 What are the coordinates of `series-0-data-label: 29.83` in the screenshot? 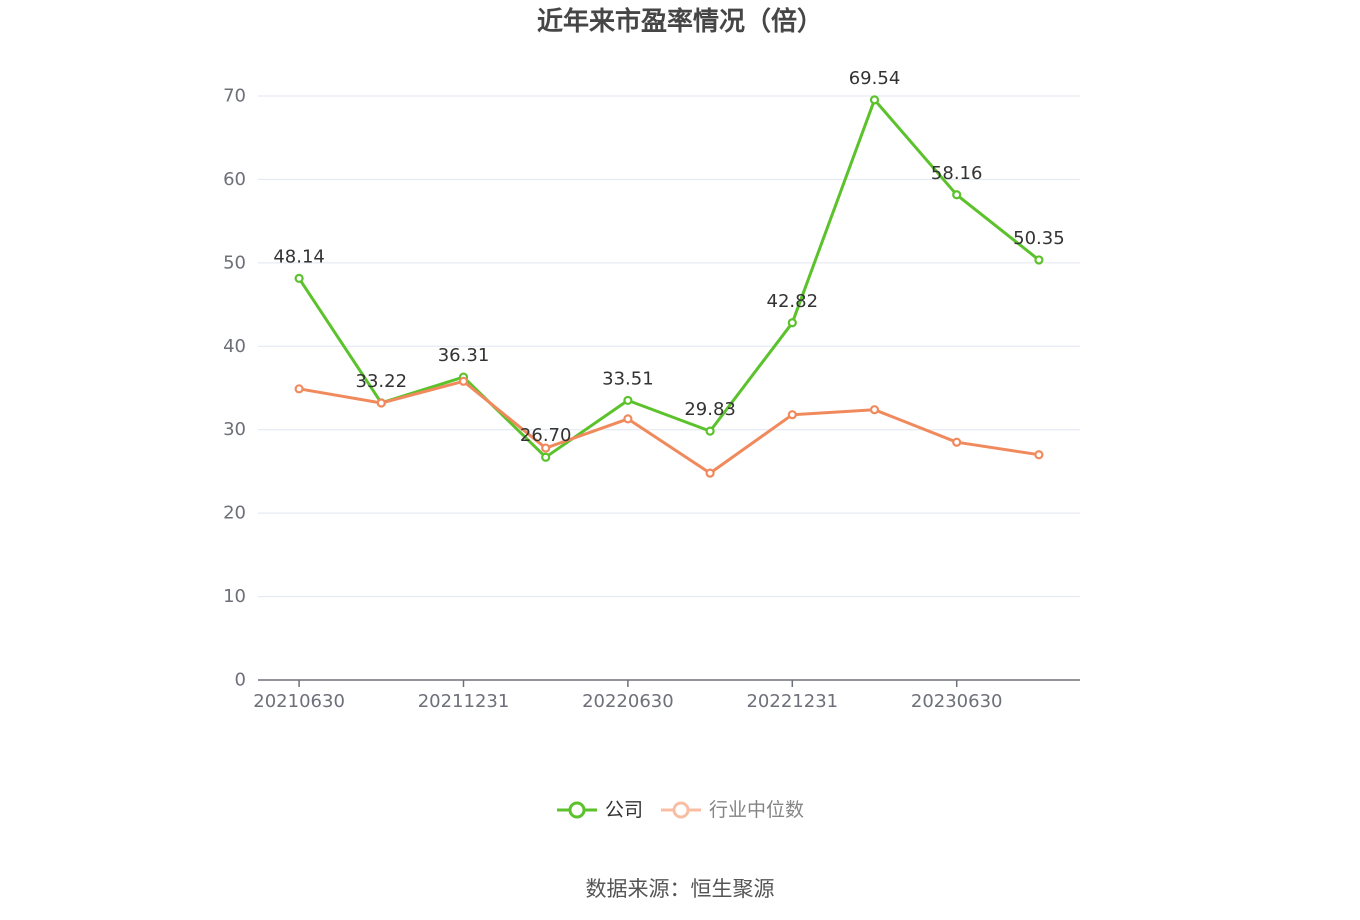 It's located at (710, 409).